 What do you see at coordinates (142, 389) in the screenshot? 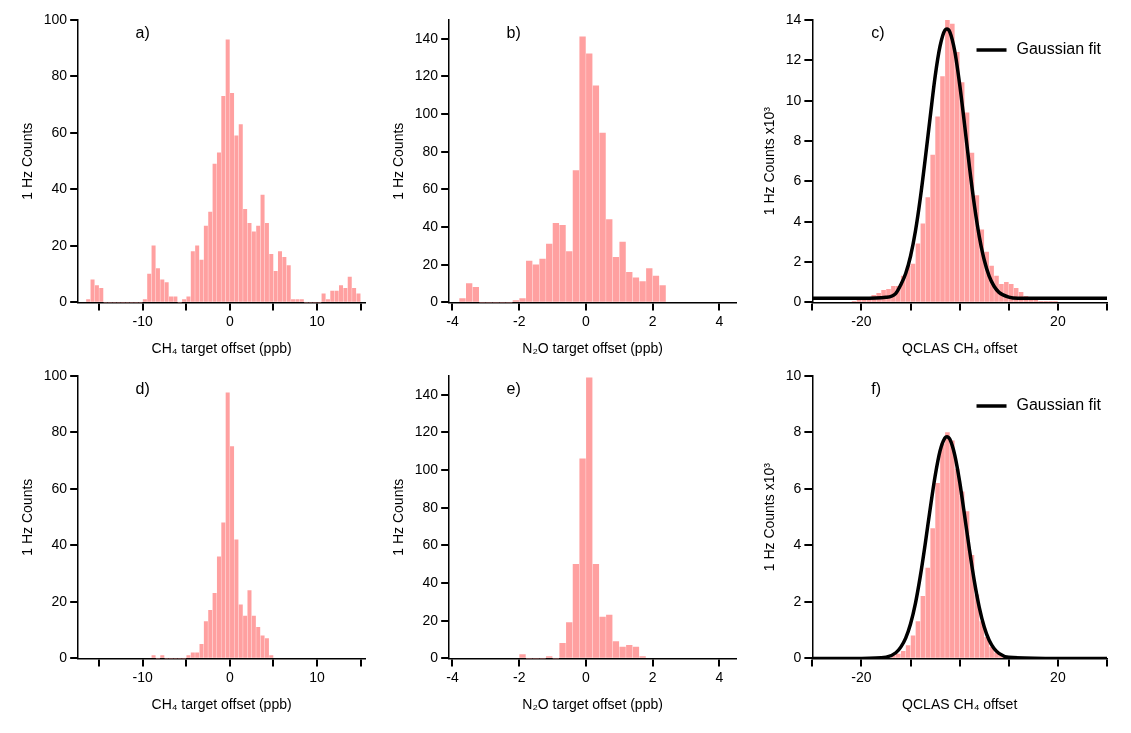
I see `annotation: d)` at bounding box center [142, 389].